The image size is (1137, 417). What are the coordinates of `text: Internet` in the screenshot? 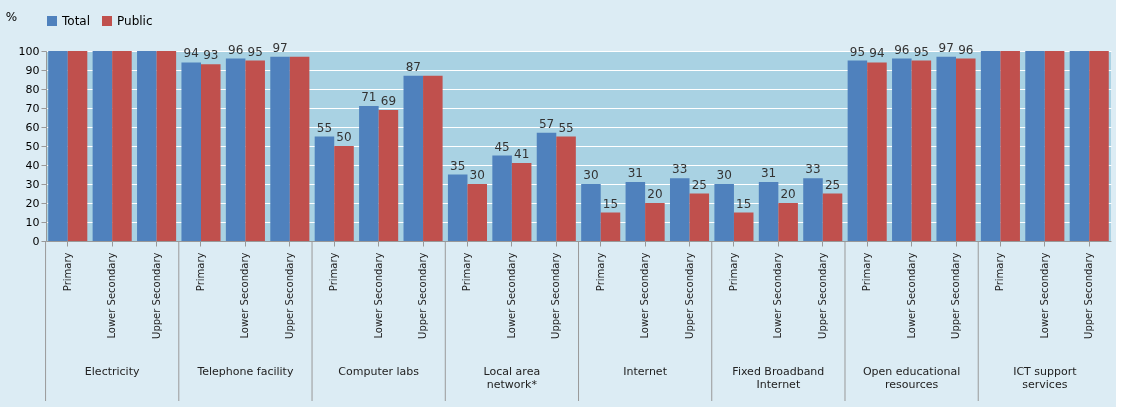 It's located at (645, 371).